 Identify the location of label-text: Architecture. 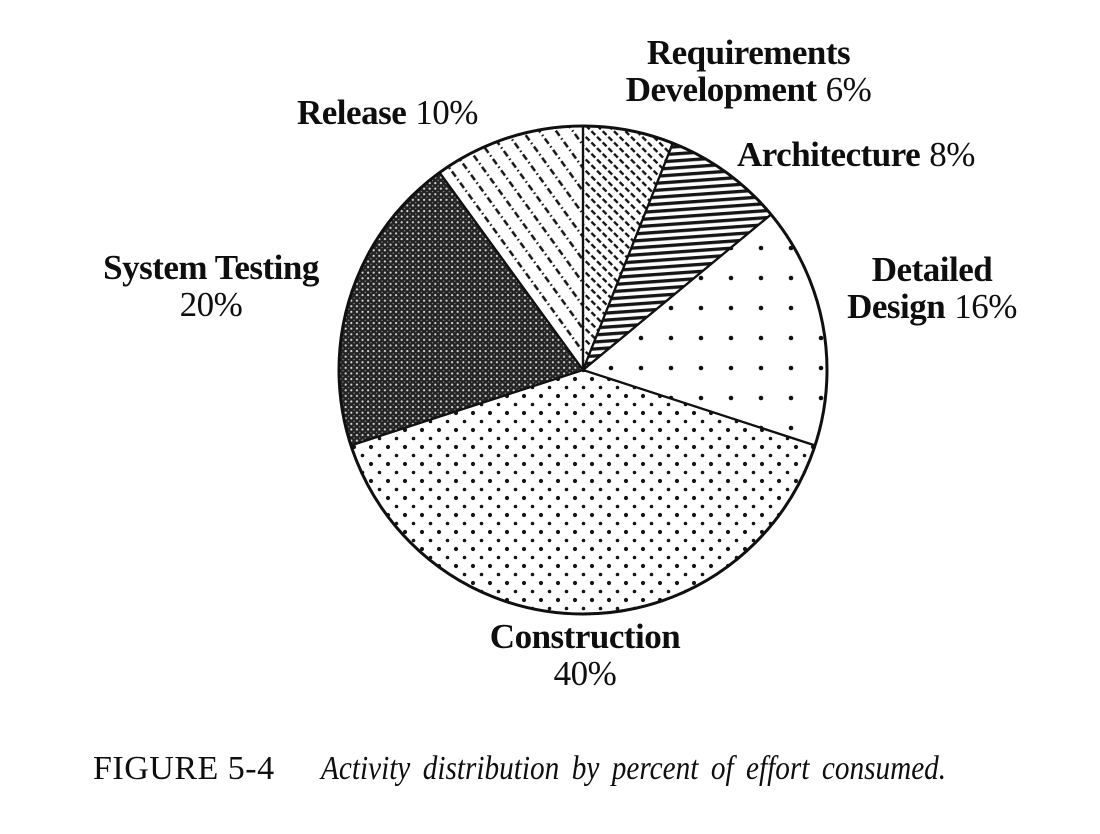
(829, 154).